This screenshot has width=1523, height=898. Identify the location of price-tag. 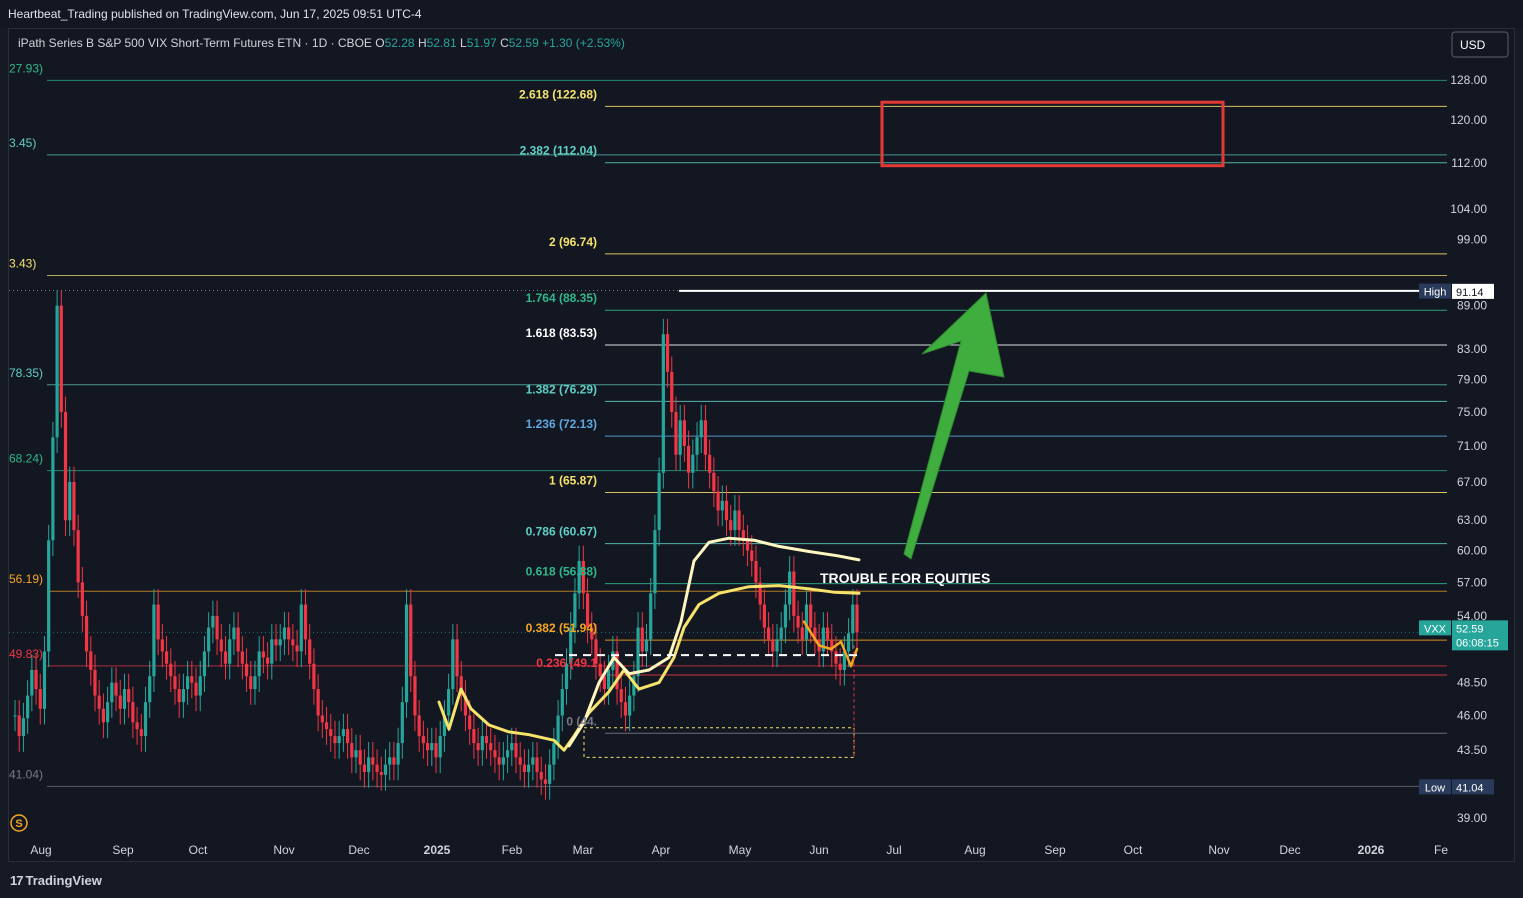
(1473, 291).